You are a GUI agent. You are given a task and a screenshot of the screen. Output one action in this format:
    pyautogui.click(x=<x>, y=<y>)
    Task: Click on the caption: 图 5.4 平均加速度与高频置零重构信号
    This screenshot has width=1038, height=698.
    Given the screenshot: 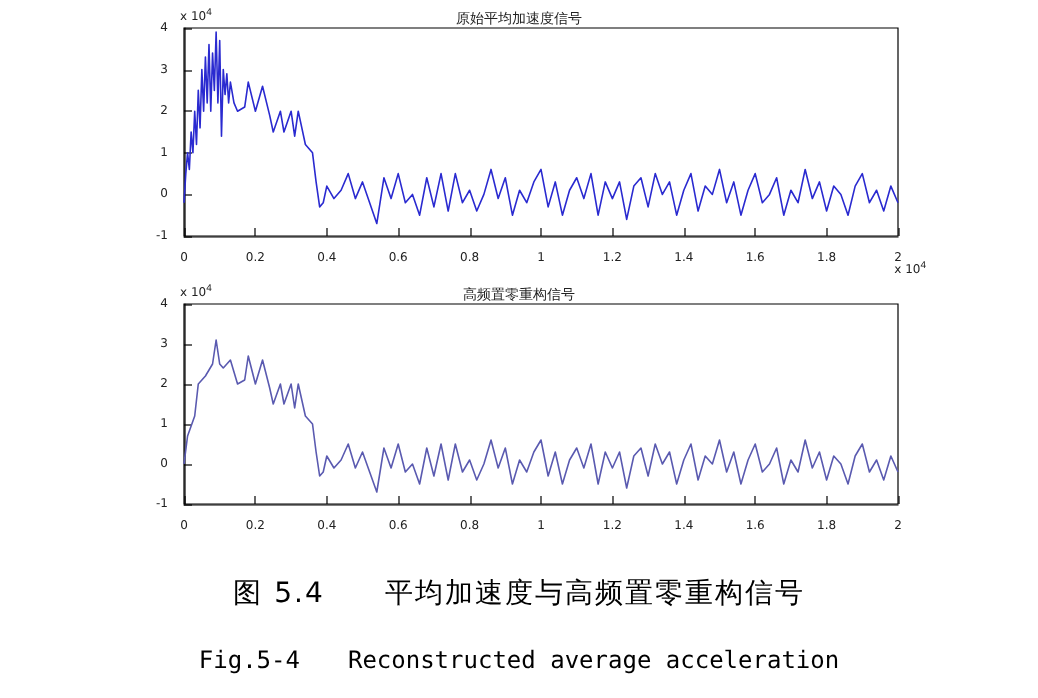 What is the action you would take?
    pyautogui.click(x=519, y=594)
    